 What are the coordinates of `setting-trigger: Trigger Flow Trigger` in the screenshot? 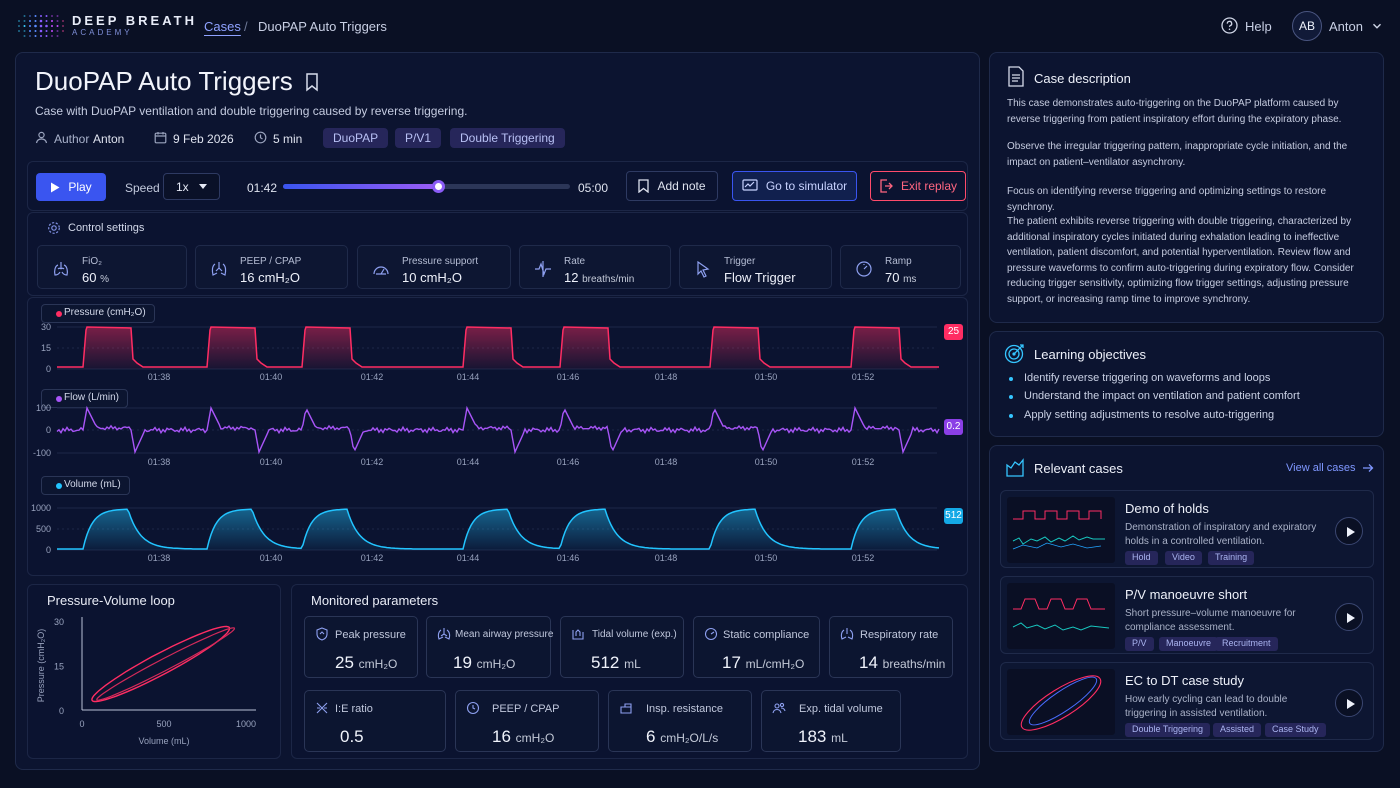 It's located at (755, 267).